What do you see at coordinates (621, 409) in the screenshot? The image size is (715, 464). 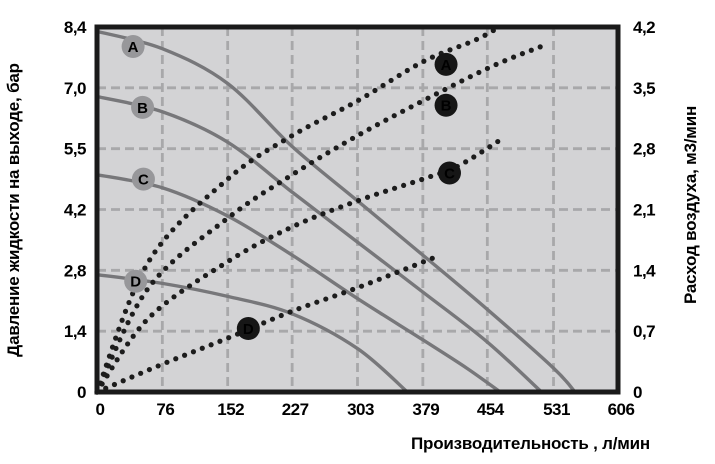 I see `tick-label: 606` at bounding box center [621, 409].